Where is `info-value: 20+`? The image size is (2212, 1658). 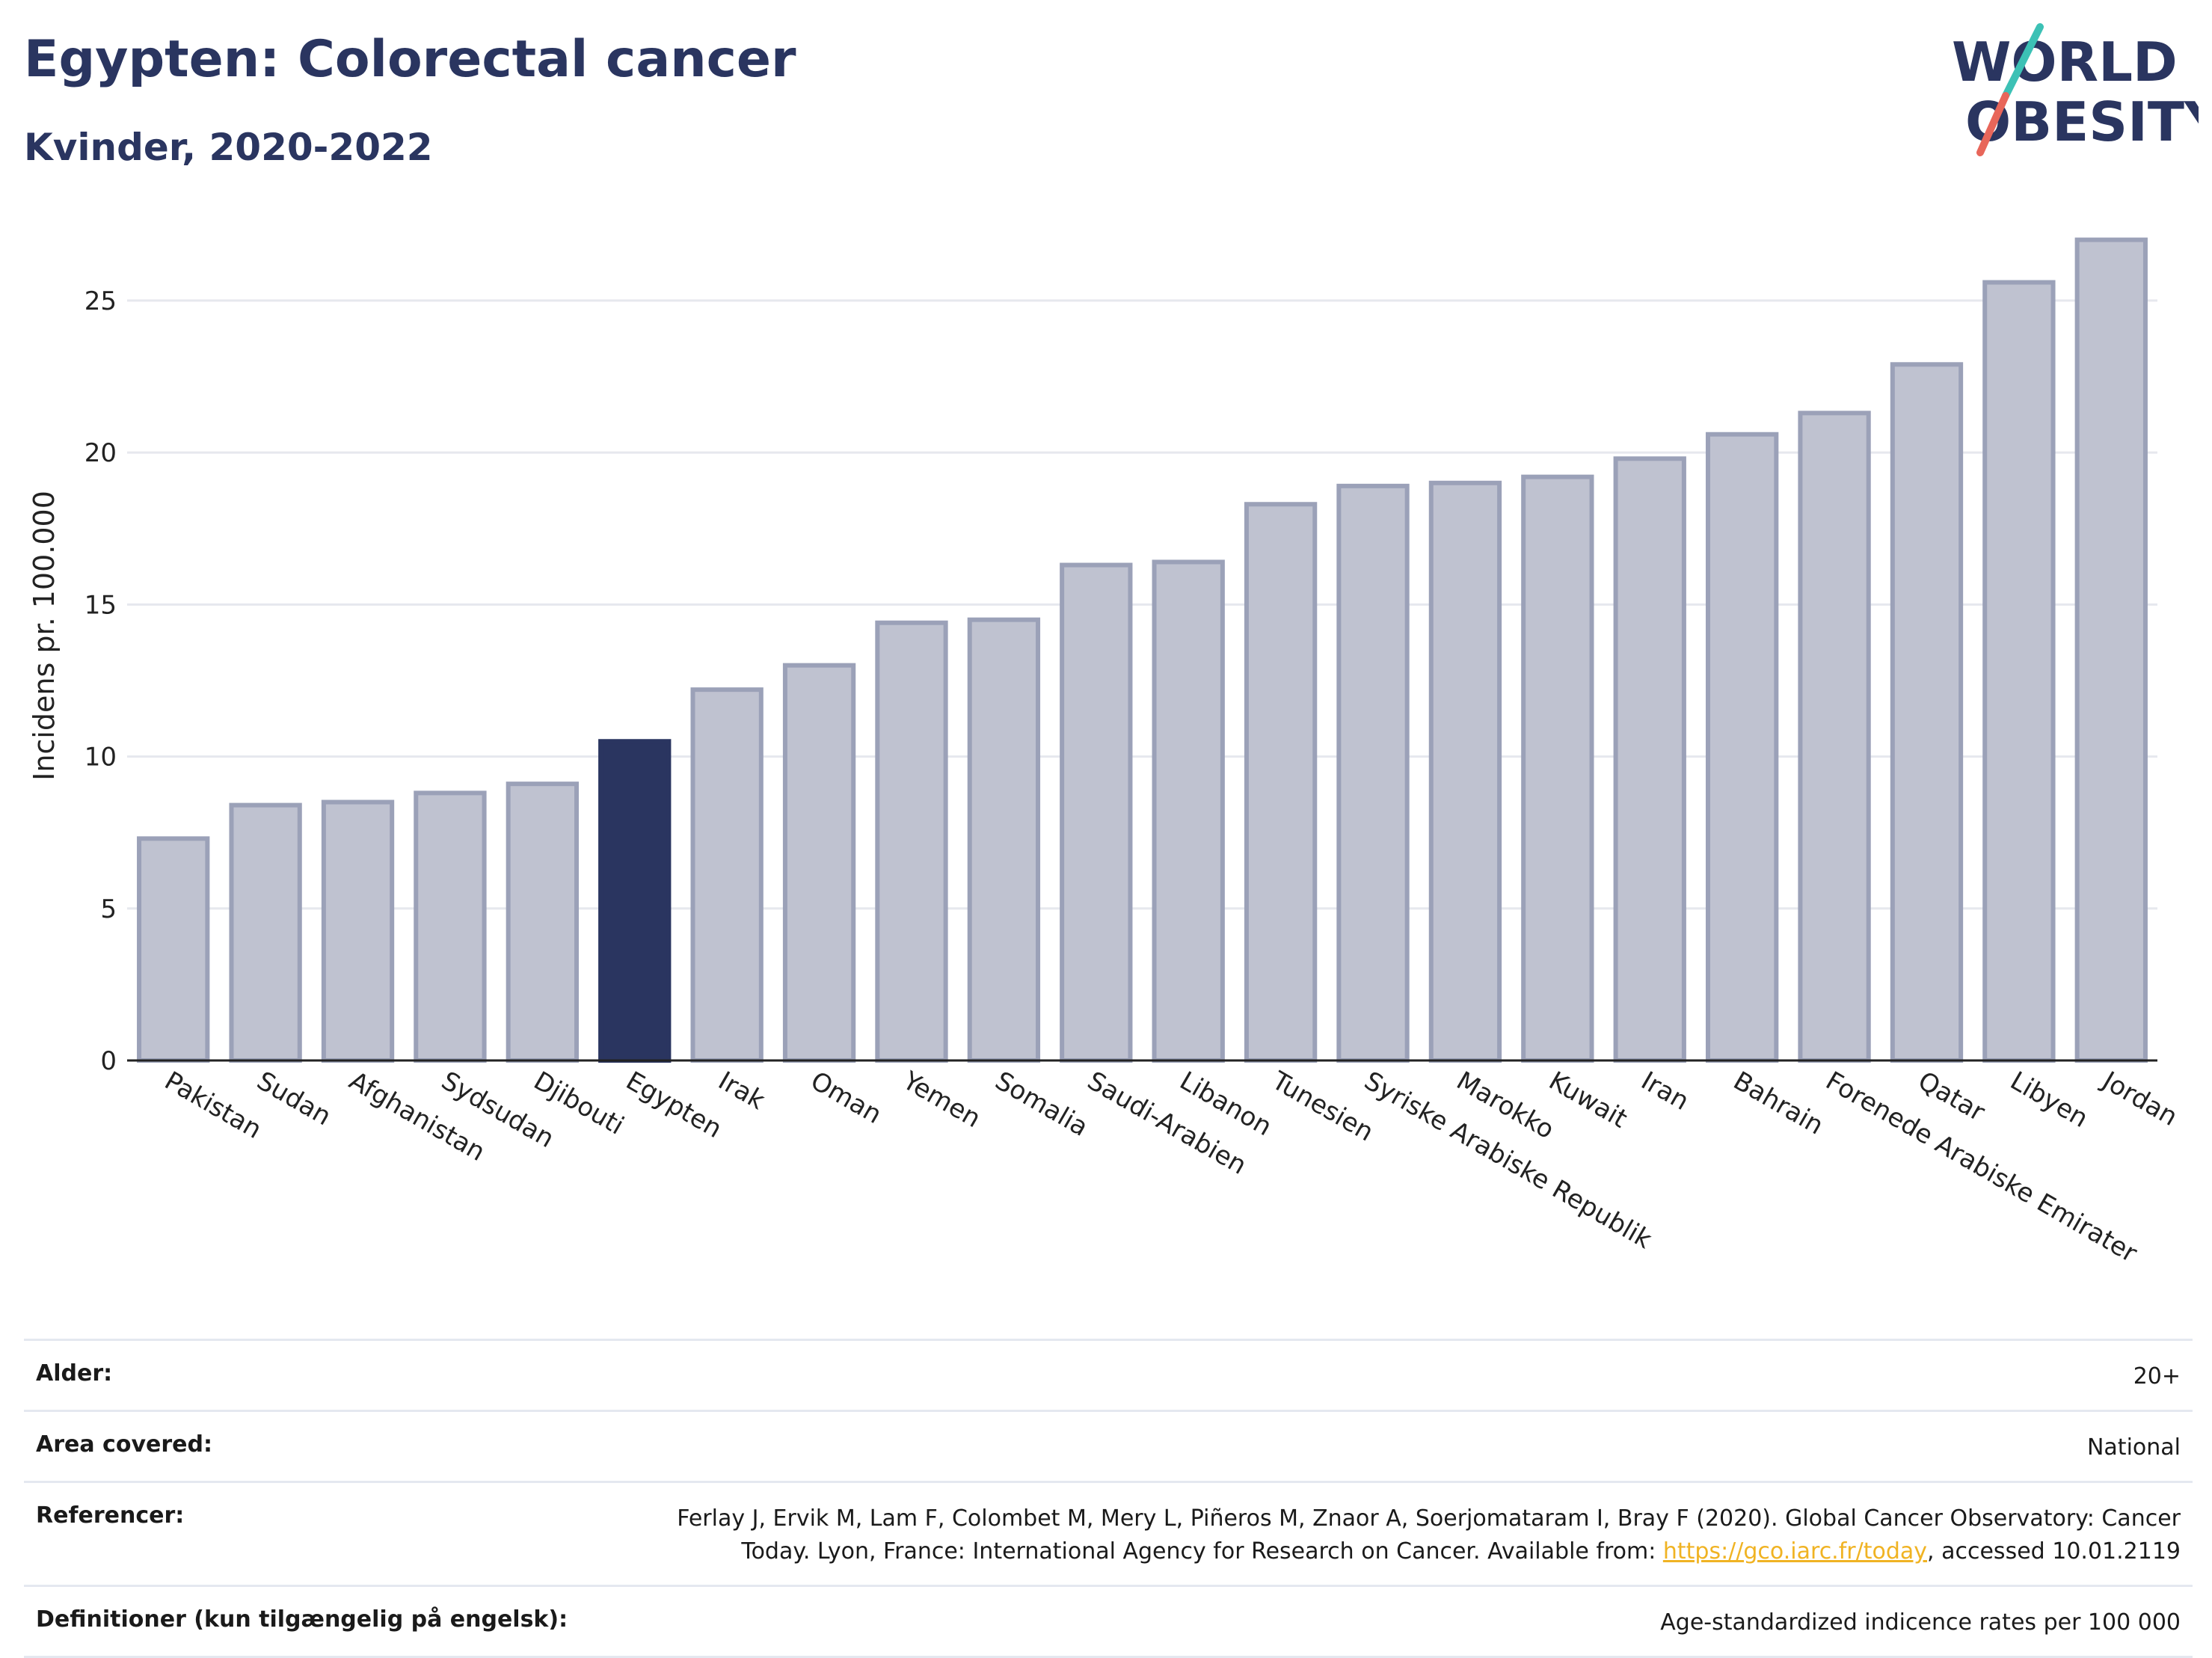 info-value: 20+ is located at coordinates (2157, 1376).